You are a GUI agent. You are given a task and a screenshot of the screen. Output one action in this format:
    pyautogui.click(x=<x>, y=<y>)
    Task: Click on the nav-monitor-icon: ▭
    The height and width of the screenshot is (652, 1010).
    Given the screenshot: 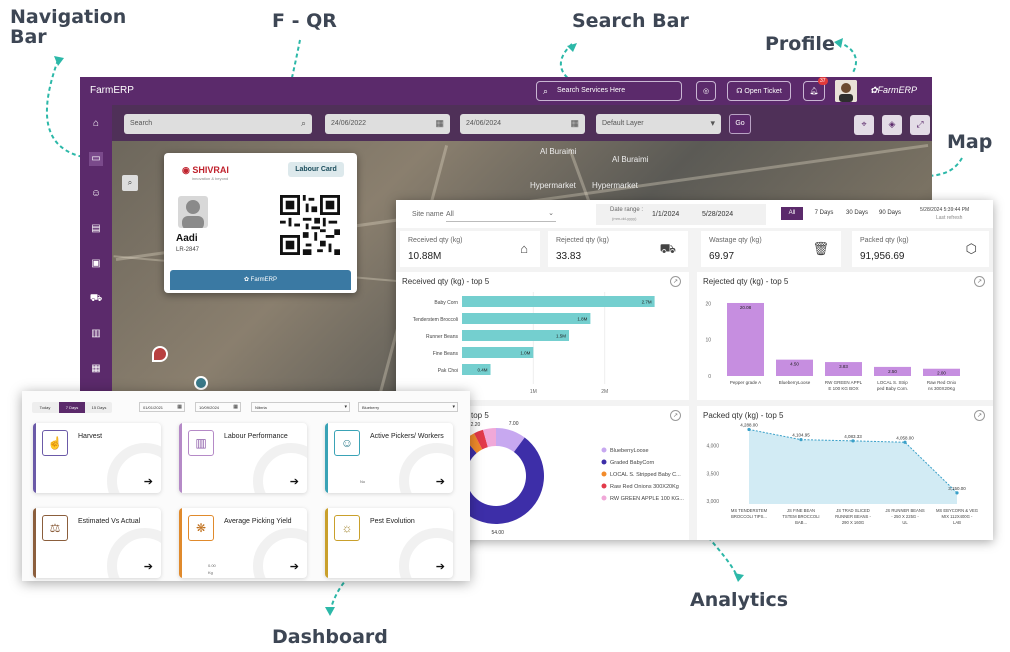 What is the action you would take?
    pyautogui.click(x=96, y=159)
    